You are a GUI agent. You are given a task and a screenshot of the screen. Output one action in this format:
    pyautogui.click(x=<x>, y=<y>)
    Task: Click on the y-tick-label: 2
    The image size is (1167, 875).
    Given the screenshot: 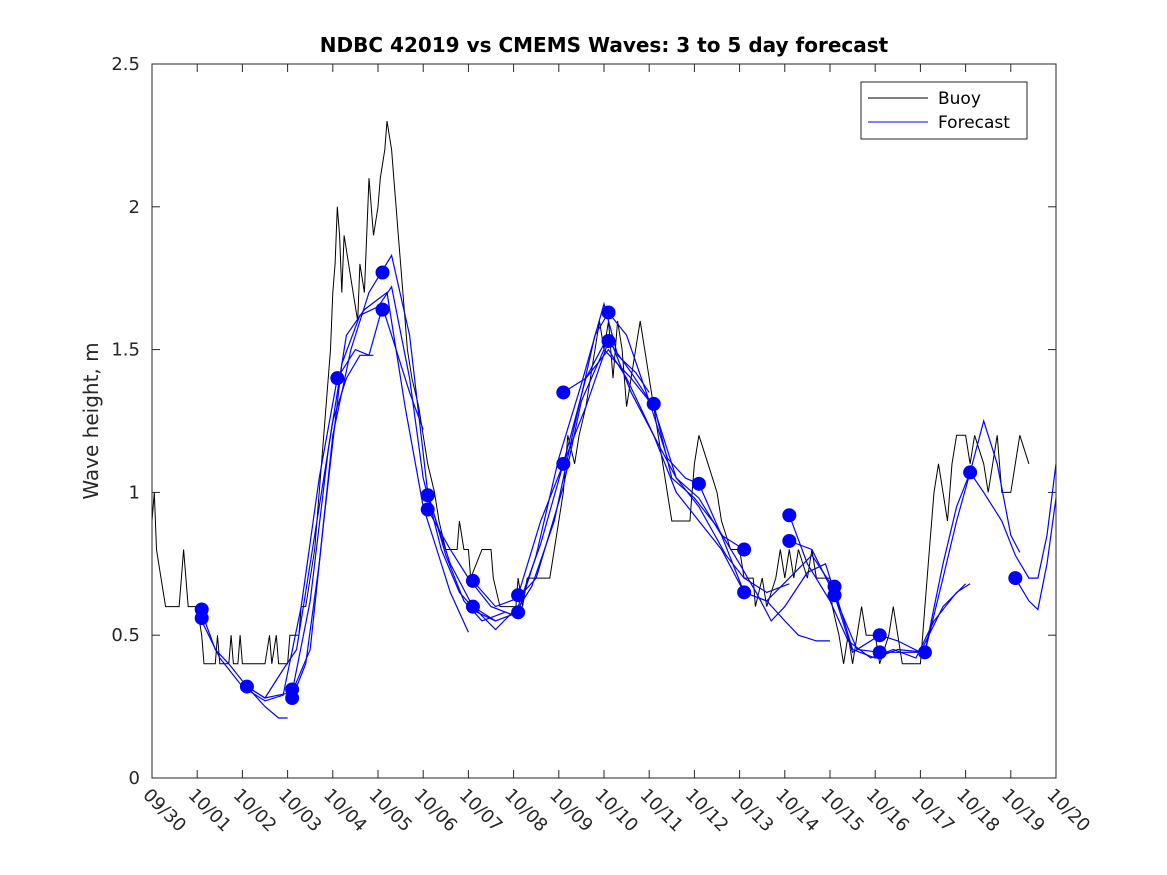 What is the action you would take?
    pyautogui.click(x=134, y=207)
    